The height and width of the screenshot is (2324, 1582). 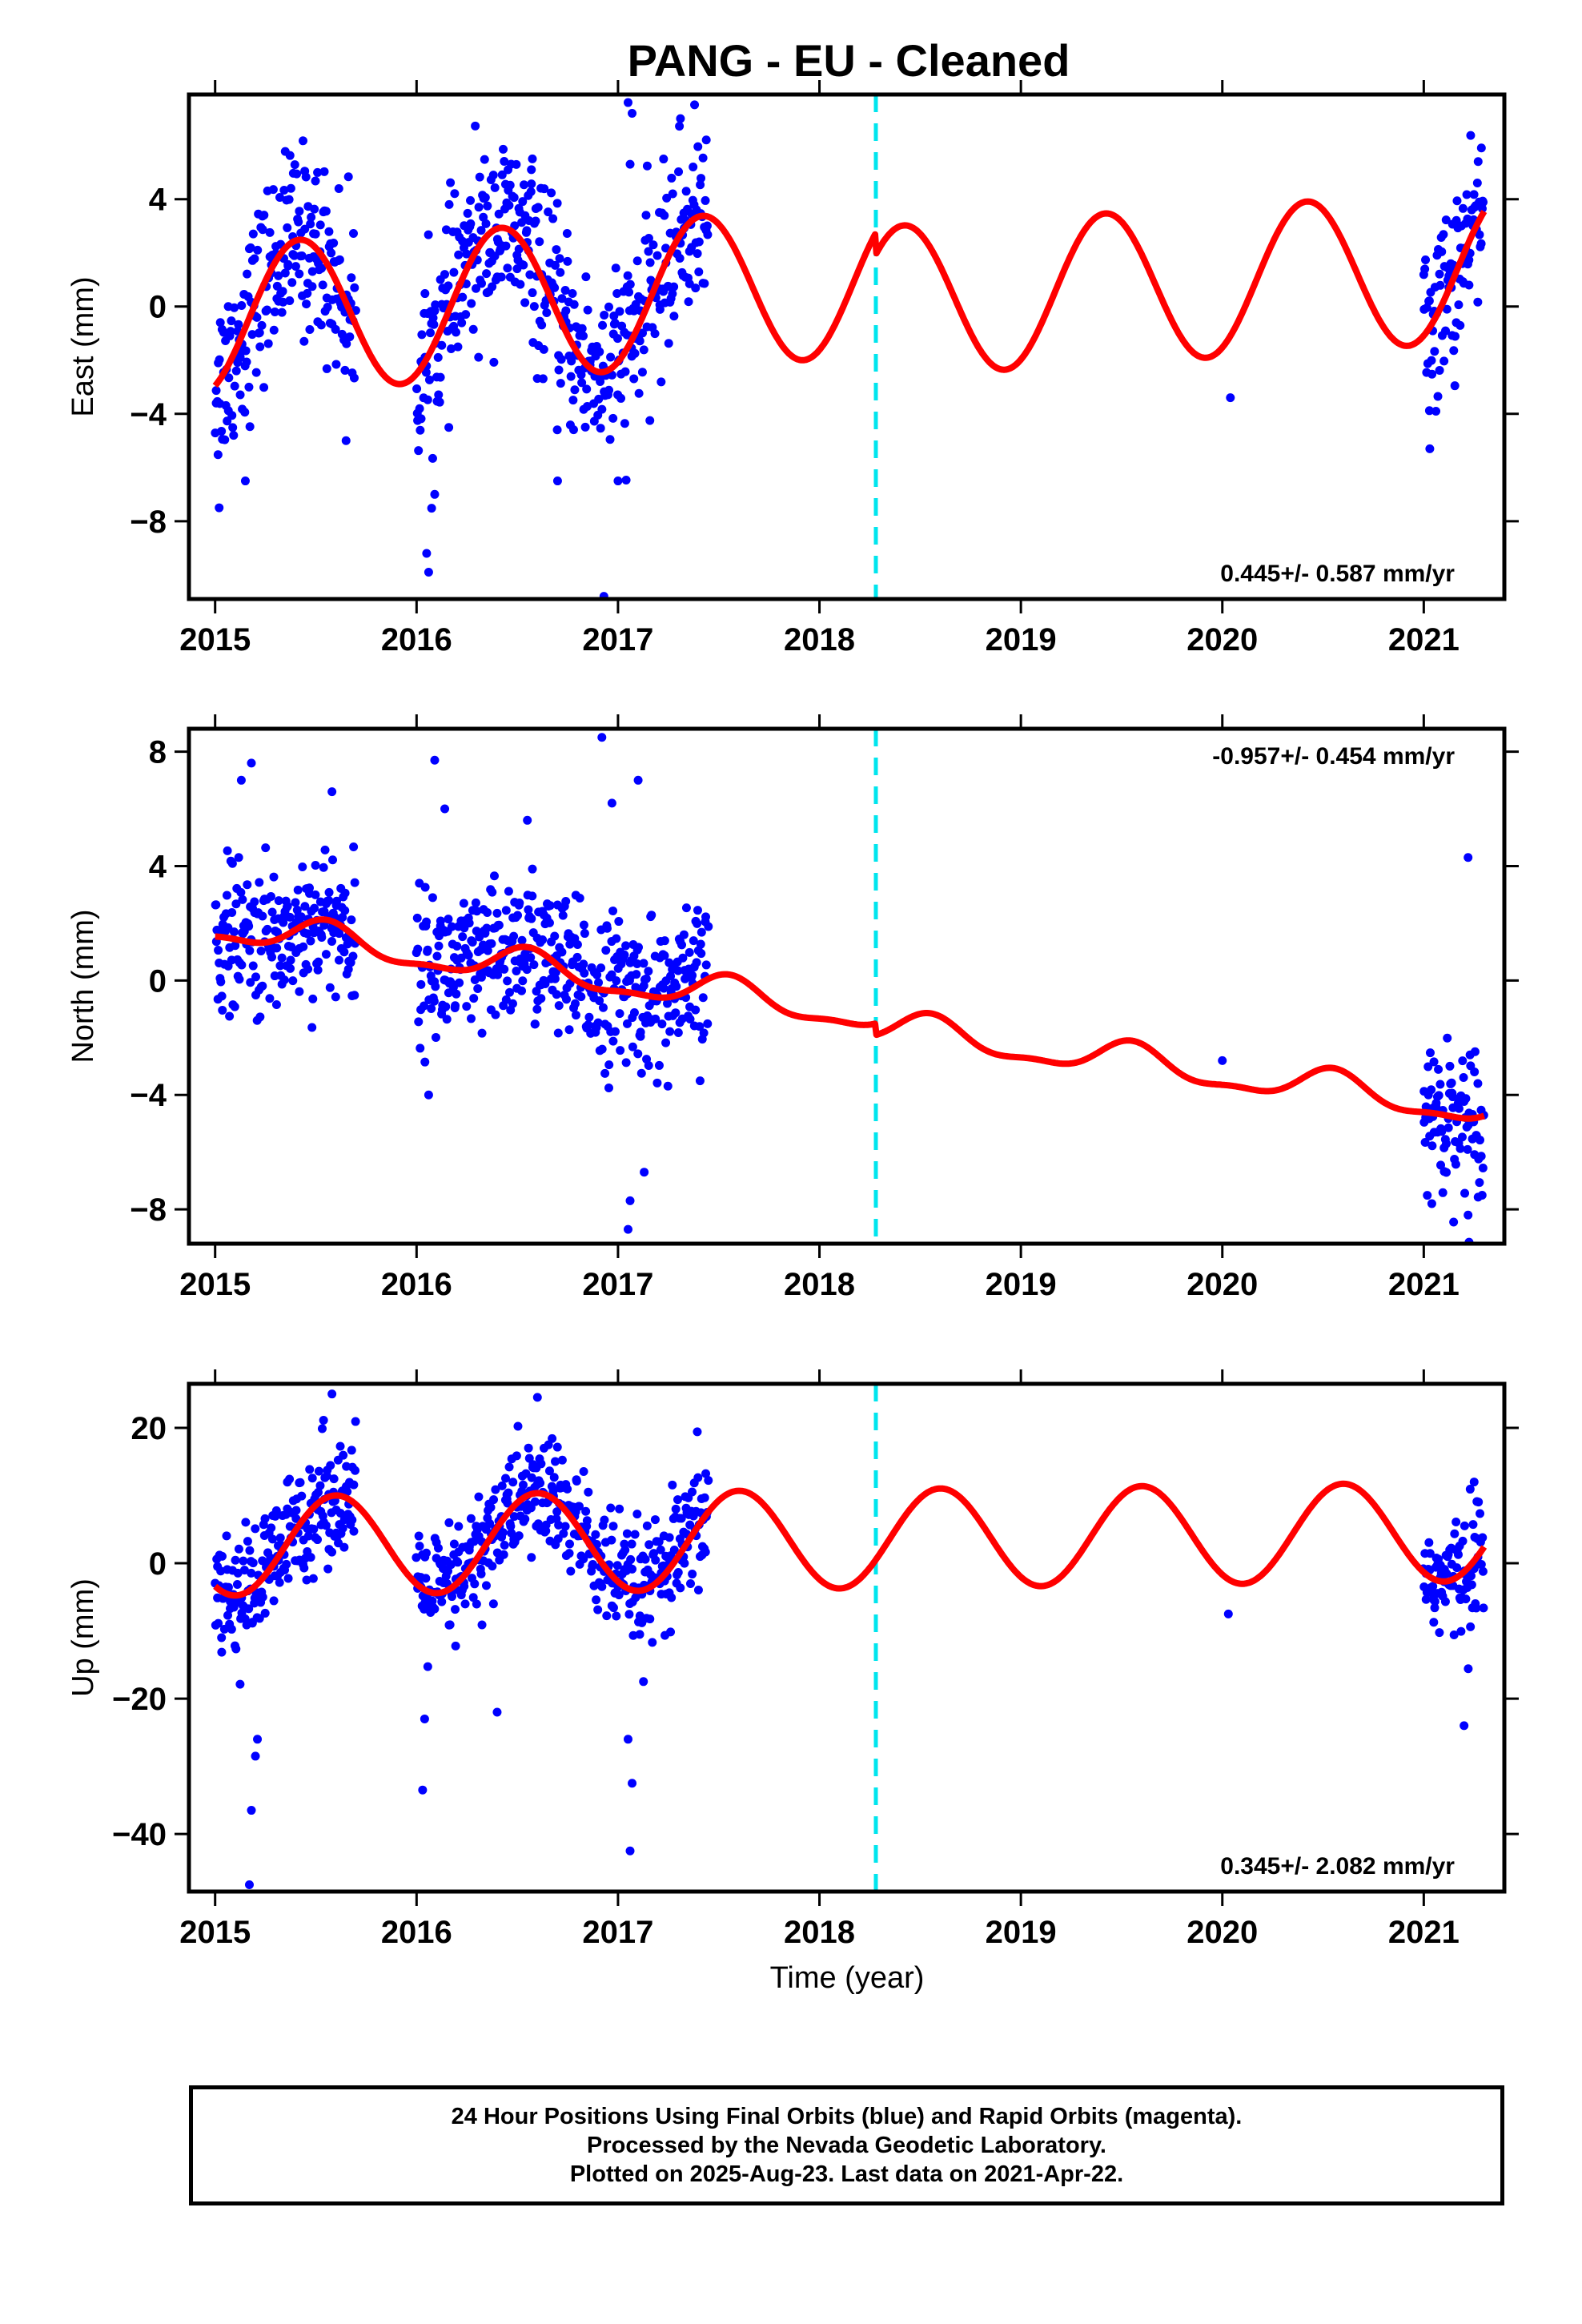 I want to click on y-tick-label: 0, so click(x=158, y=981).